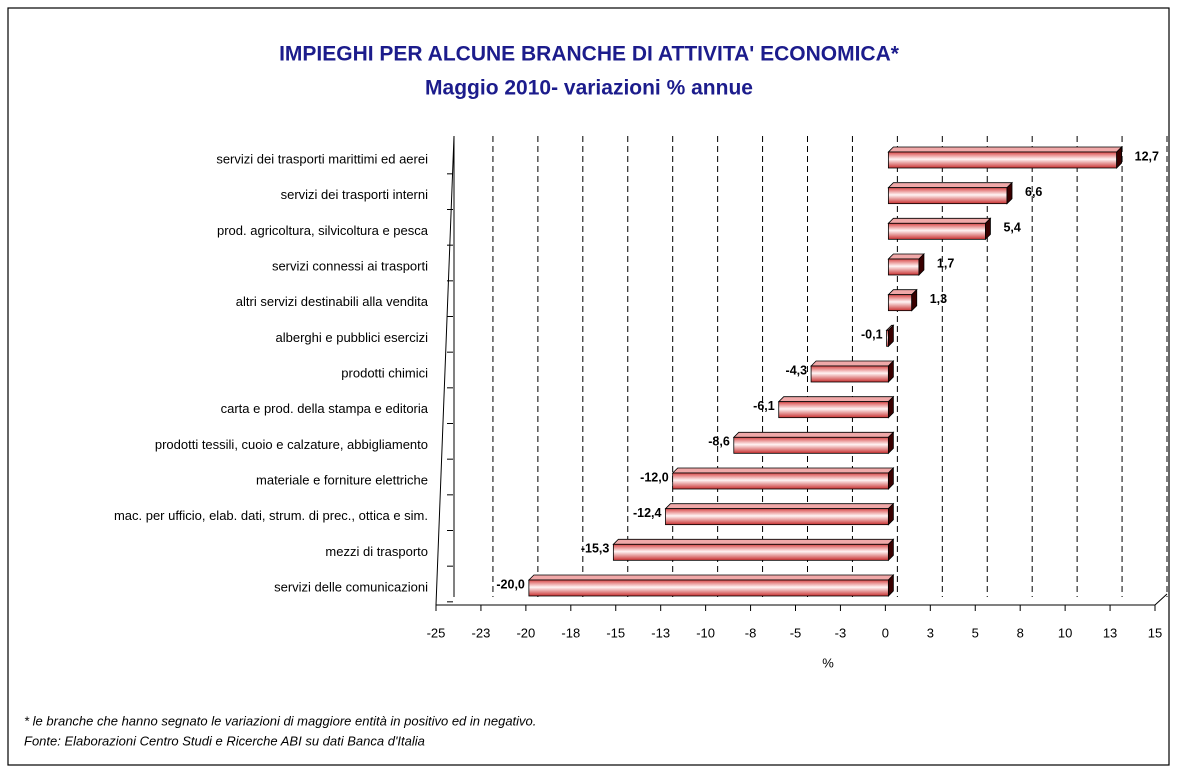 The height and width of the screenshot is (774, 1178). I want to click on y-tick-label: mezzi di trasporto, so click(376, 551).